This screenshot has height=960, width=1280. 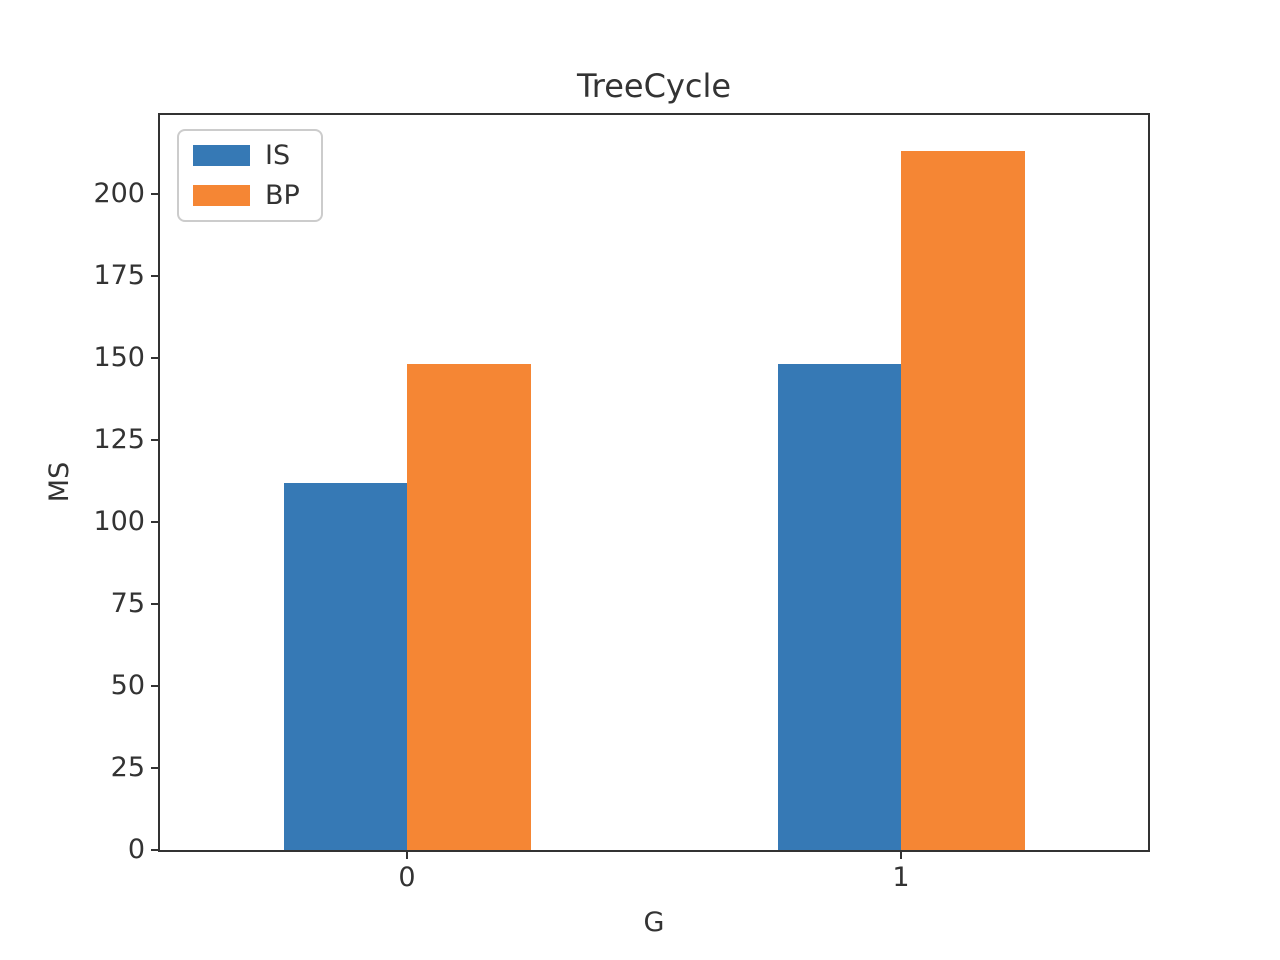 What do you see at coordinates (119, 275) in the screenshot?
I see `y-tick-label-175: 175` at bounding box center [119, 275].